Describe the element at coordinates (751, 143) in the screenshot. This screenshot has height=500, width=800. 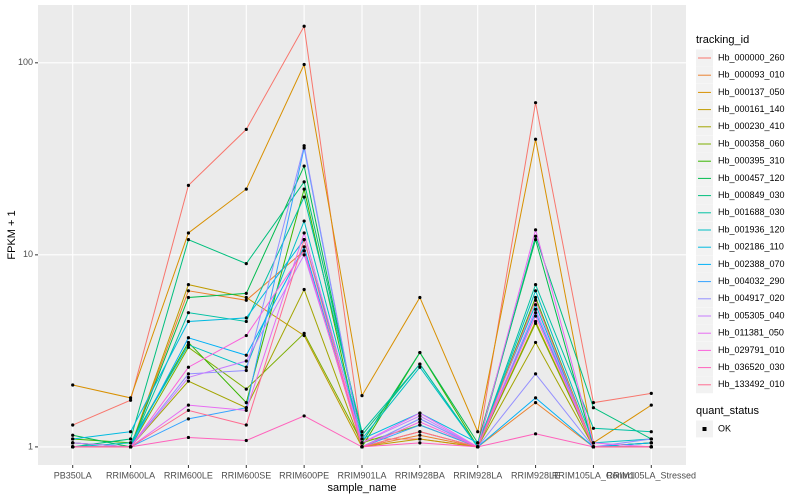
I see `legend-label: Hb_000358_060` at that location.